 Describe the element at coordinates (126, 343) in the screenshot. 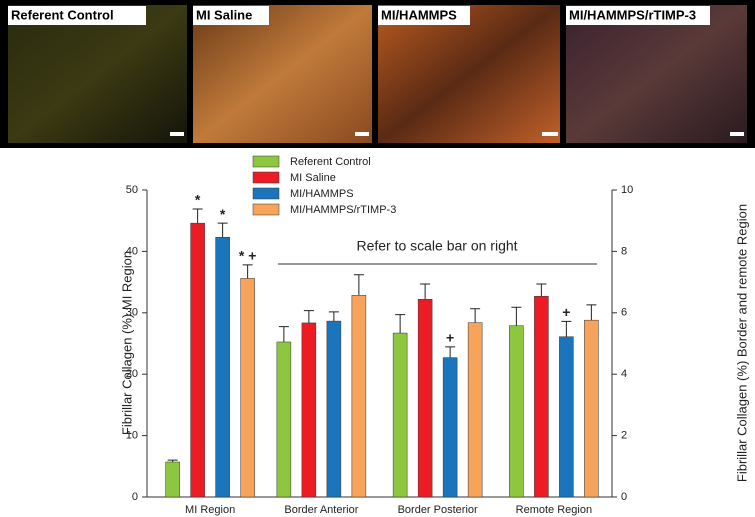

I see `y-axis-title: Fibrillar Collagen (%) MI Region` at that location.